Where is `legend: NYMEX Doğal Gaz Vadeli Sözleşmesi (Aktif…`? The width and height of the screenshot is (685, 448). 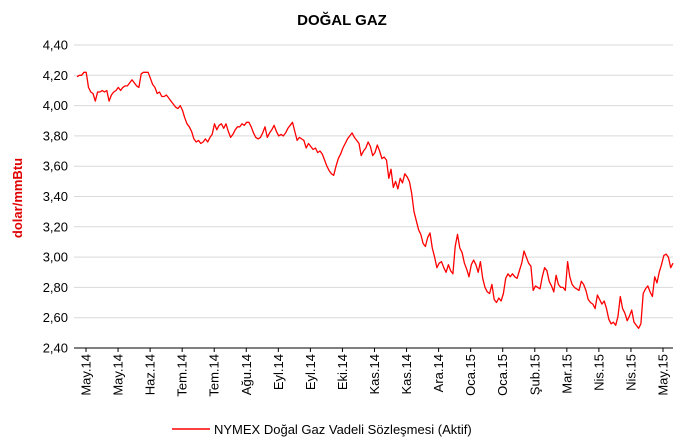
legend: NYMEX Doğal Gaz Vadeli Sözleşmesi (Aktif… is located at coordinates (322, 429).